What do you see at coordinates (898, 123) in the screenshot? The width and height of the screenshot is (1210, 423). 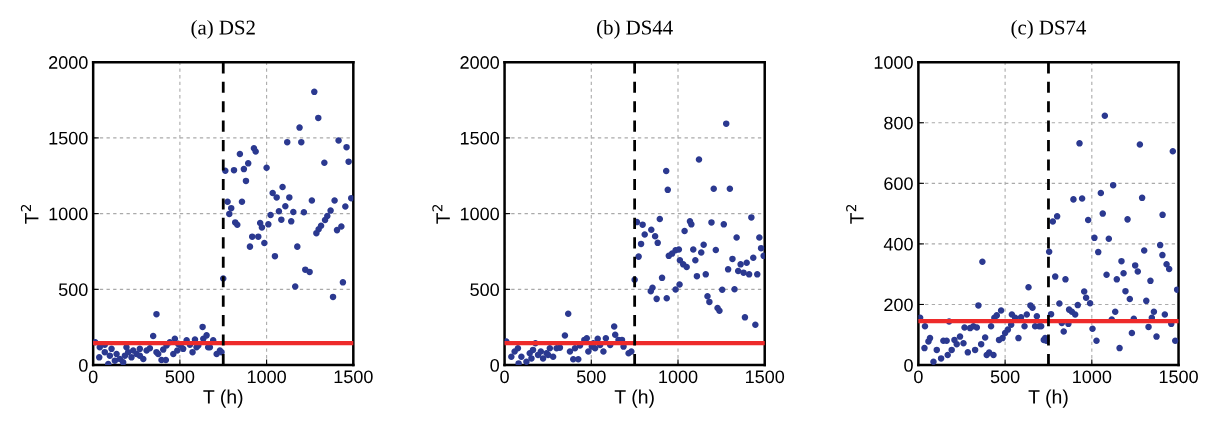 I see `y-tick-label: 800` at bounding box center [898, 123].